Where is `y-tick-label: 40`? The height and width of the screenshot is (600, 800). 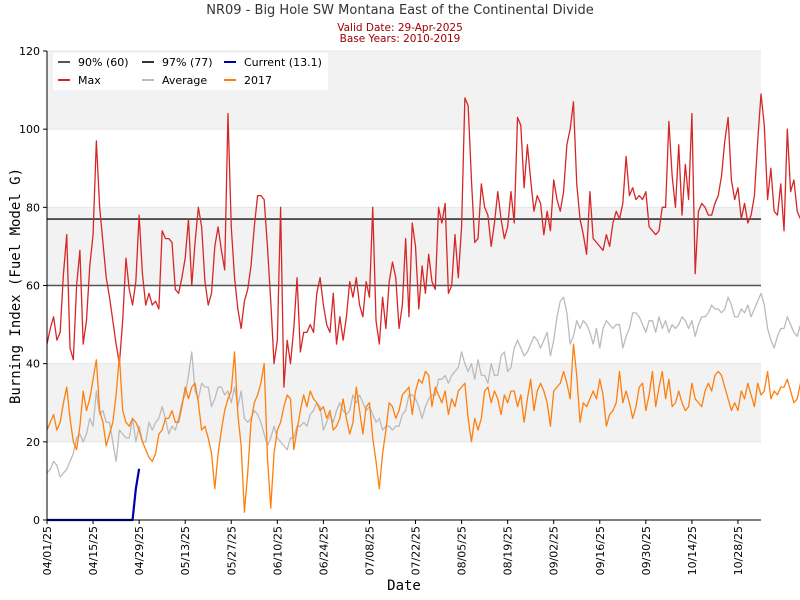
y-tick-label: 40 is located at coordinates (33, 364).